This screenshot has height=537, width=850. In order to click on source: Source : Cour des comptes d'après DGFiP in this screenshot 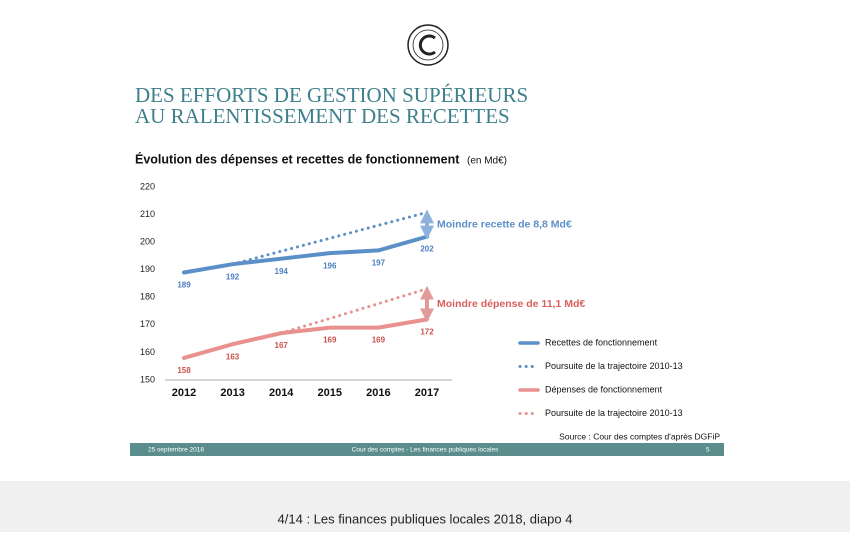, I will do `click(639, 436)`.